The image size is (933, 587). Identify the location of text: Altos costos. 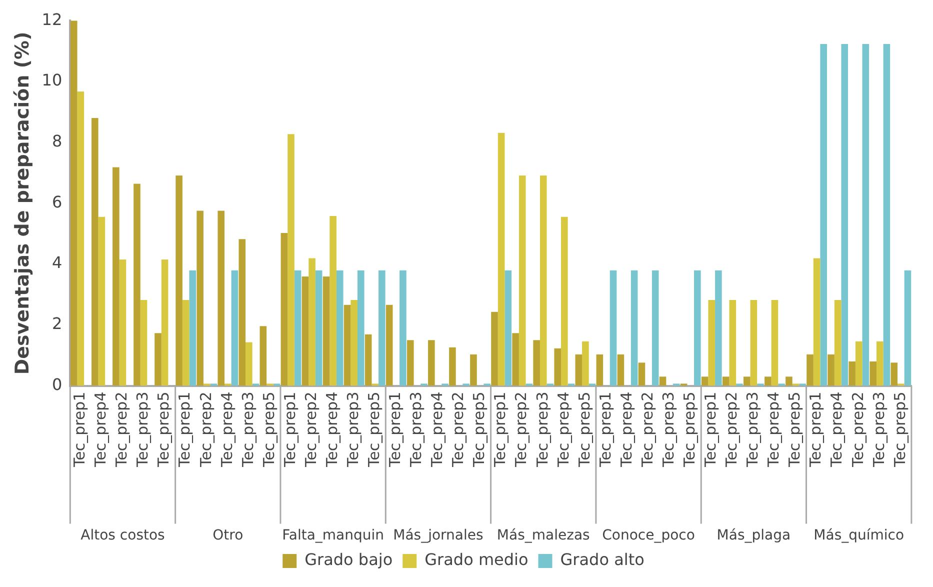
(122, 535).